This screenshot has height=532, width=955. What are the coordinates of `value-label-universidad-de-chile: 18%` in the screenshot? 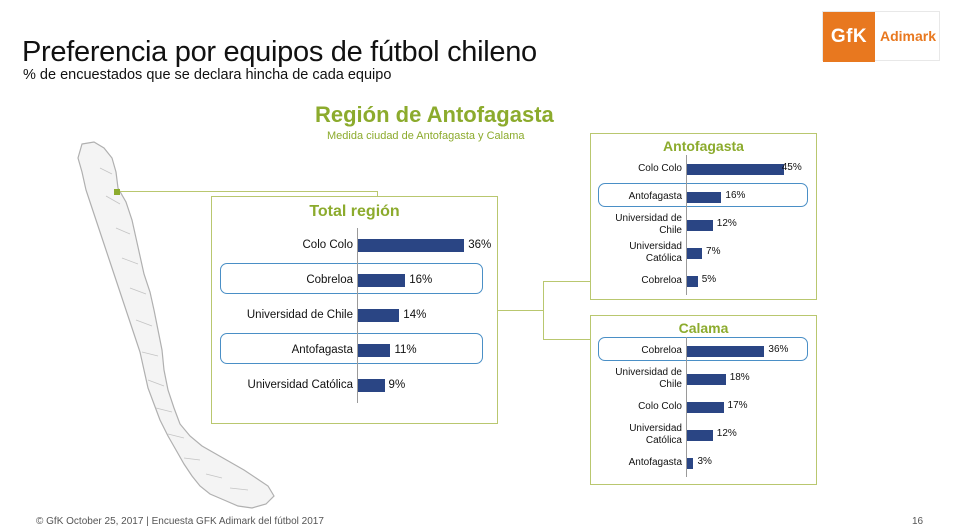 It's located at (739, 377).